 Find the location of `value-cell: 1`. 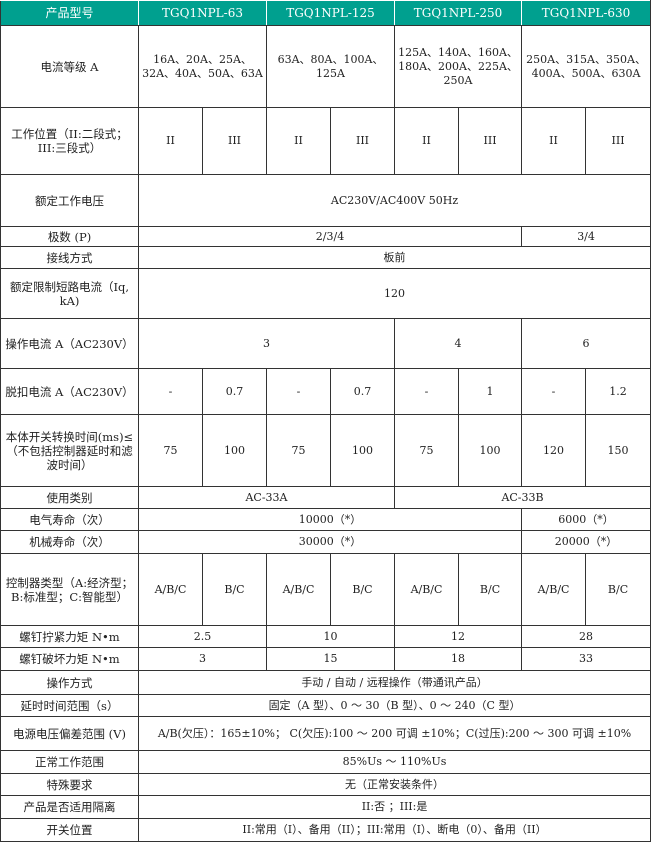

value-cell: 1 is located at coordinates (490, 391).